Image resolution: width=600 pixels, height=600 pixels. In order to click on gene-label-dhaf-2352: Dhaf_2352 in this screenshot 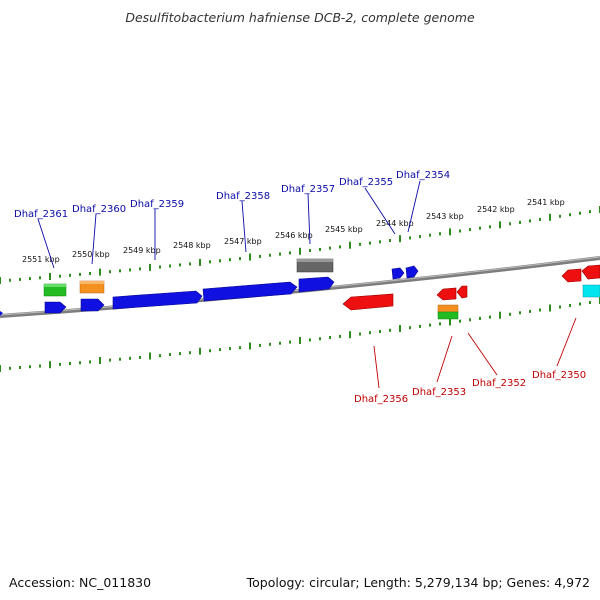, I will do `click(499, 383)`.